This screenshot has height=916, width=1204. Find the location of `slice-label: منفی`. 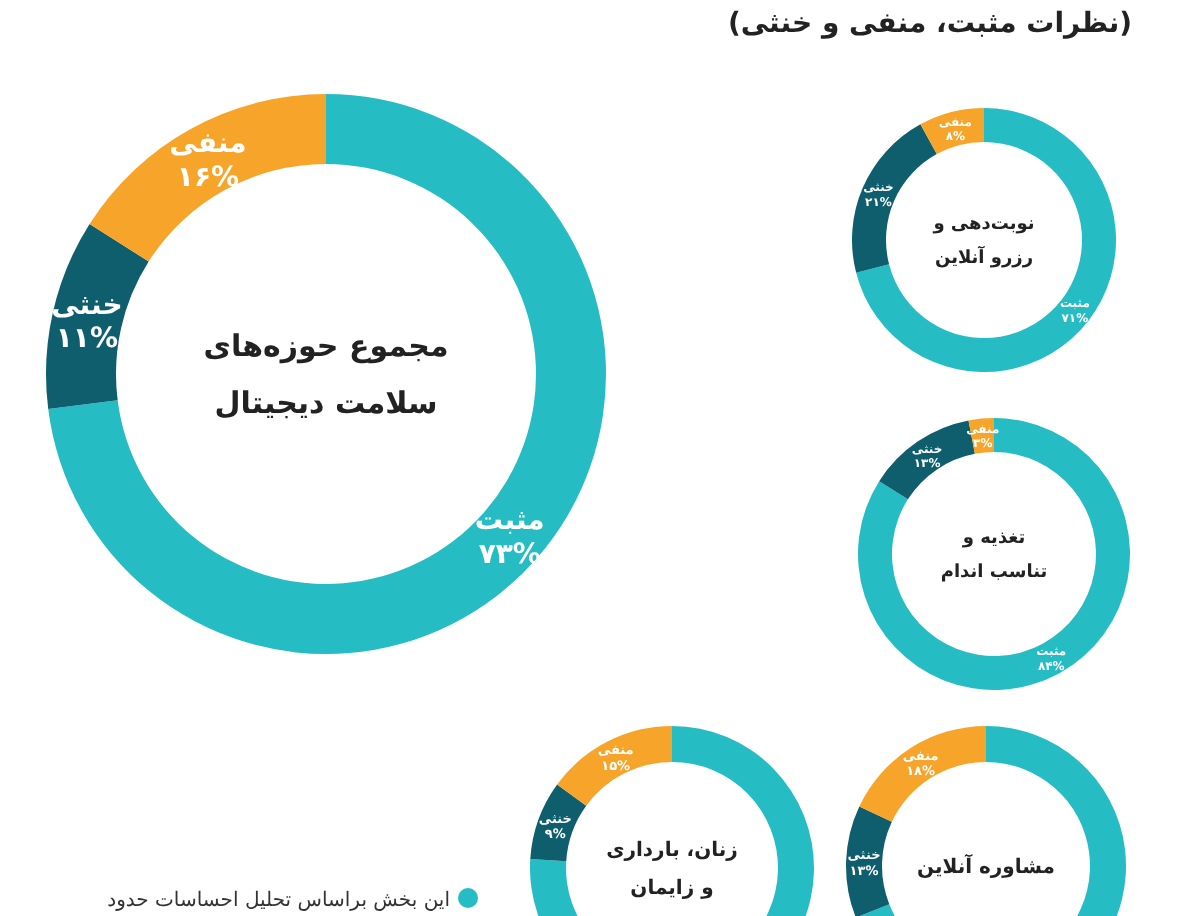

slice-label: منفی is located at coordinates (208, 144).